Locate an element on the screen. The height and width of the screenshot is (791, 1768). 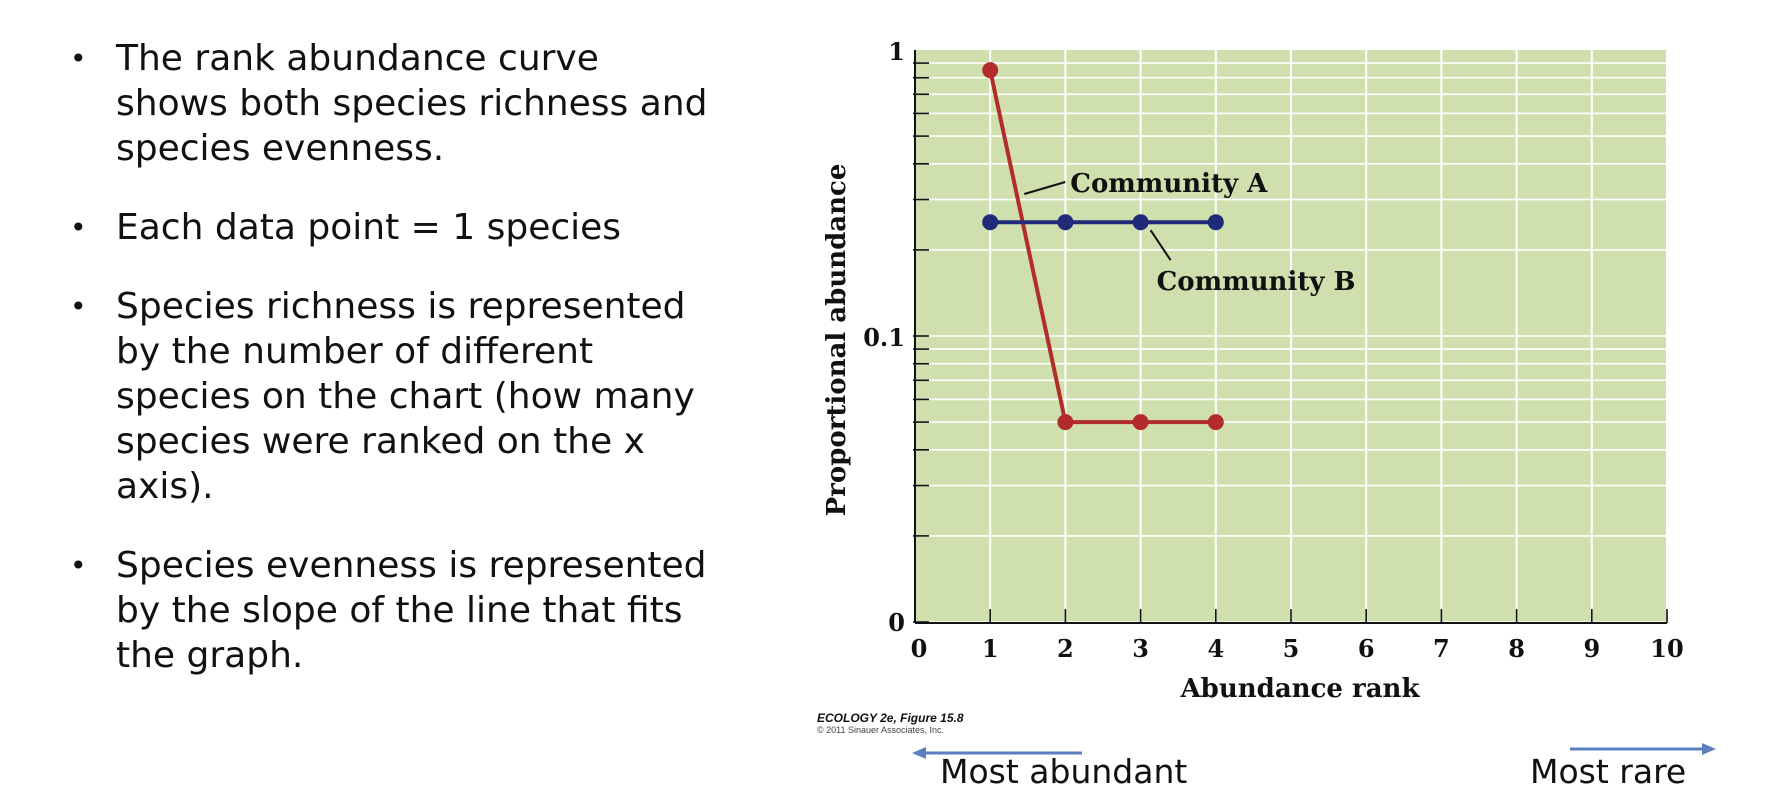
most-rare-caption: Most rare is located at coordinates (1608, 771).